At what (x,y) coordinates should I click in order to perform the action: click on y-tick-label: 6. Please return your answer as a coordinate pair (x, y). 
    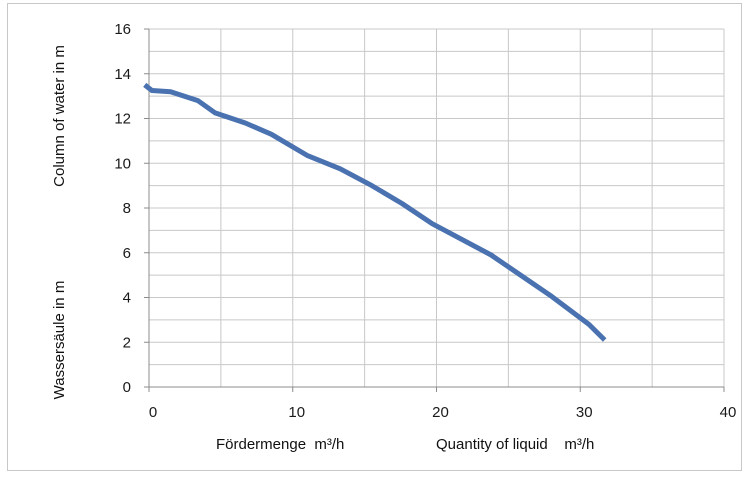
    Looking at the image, I should click on (127, 253).